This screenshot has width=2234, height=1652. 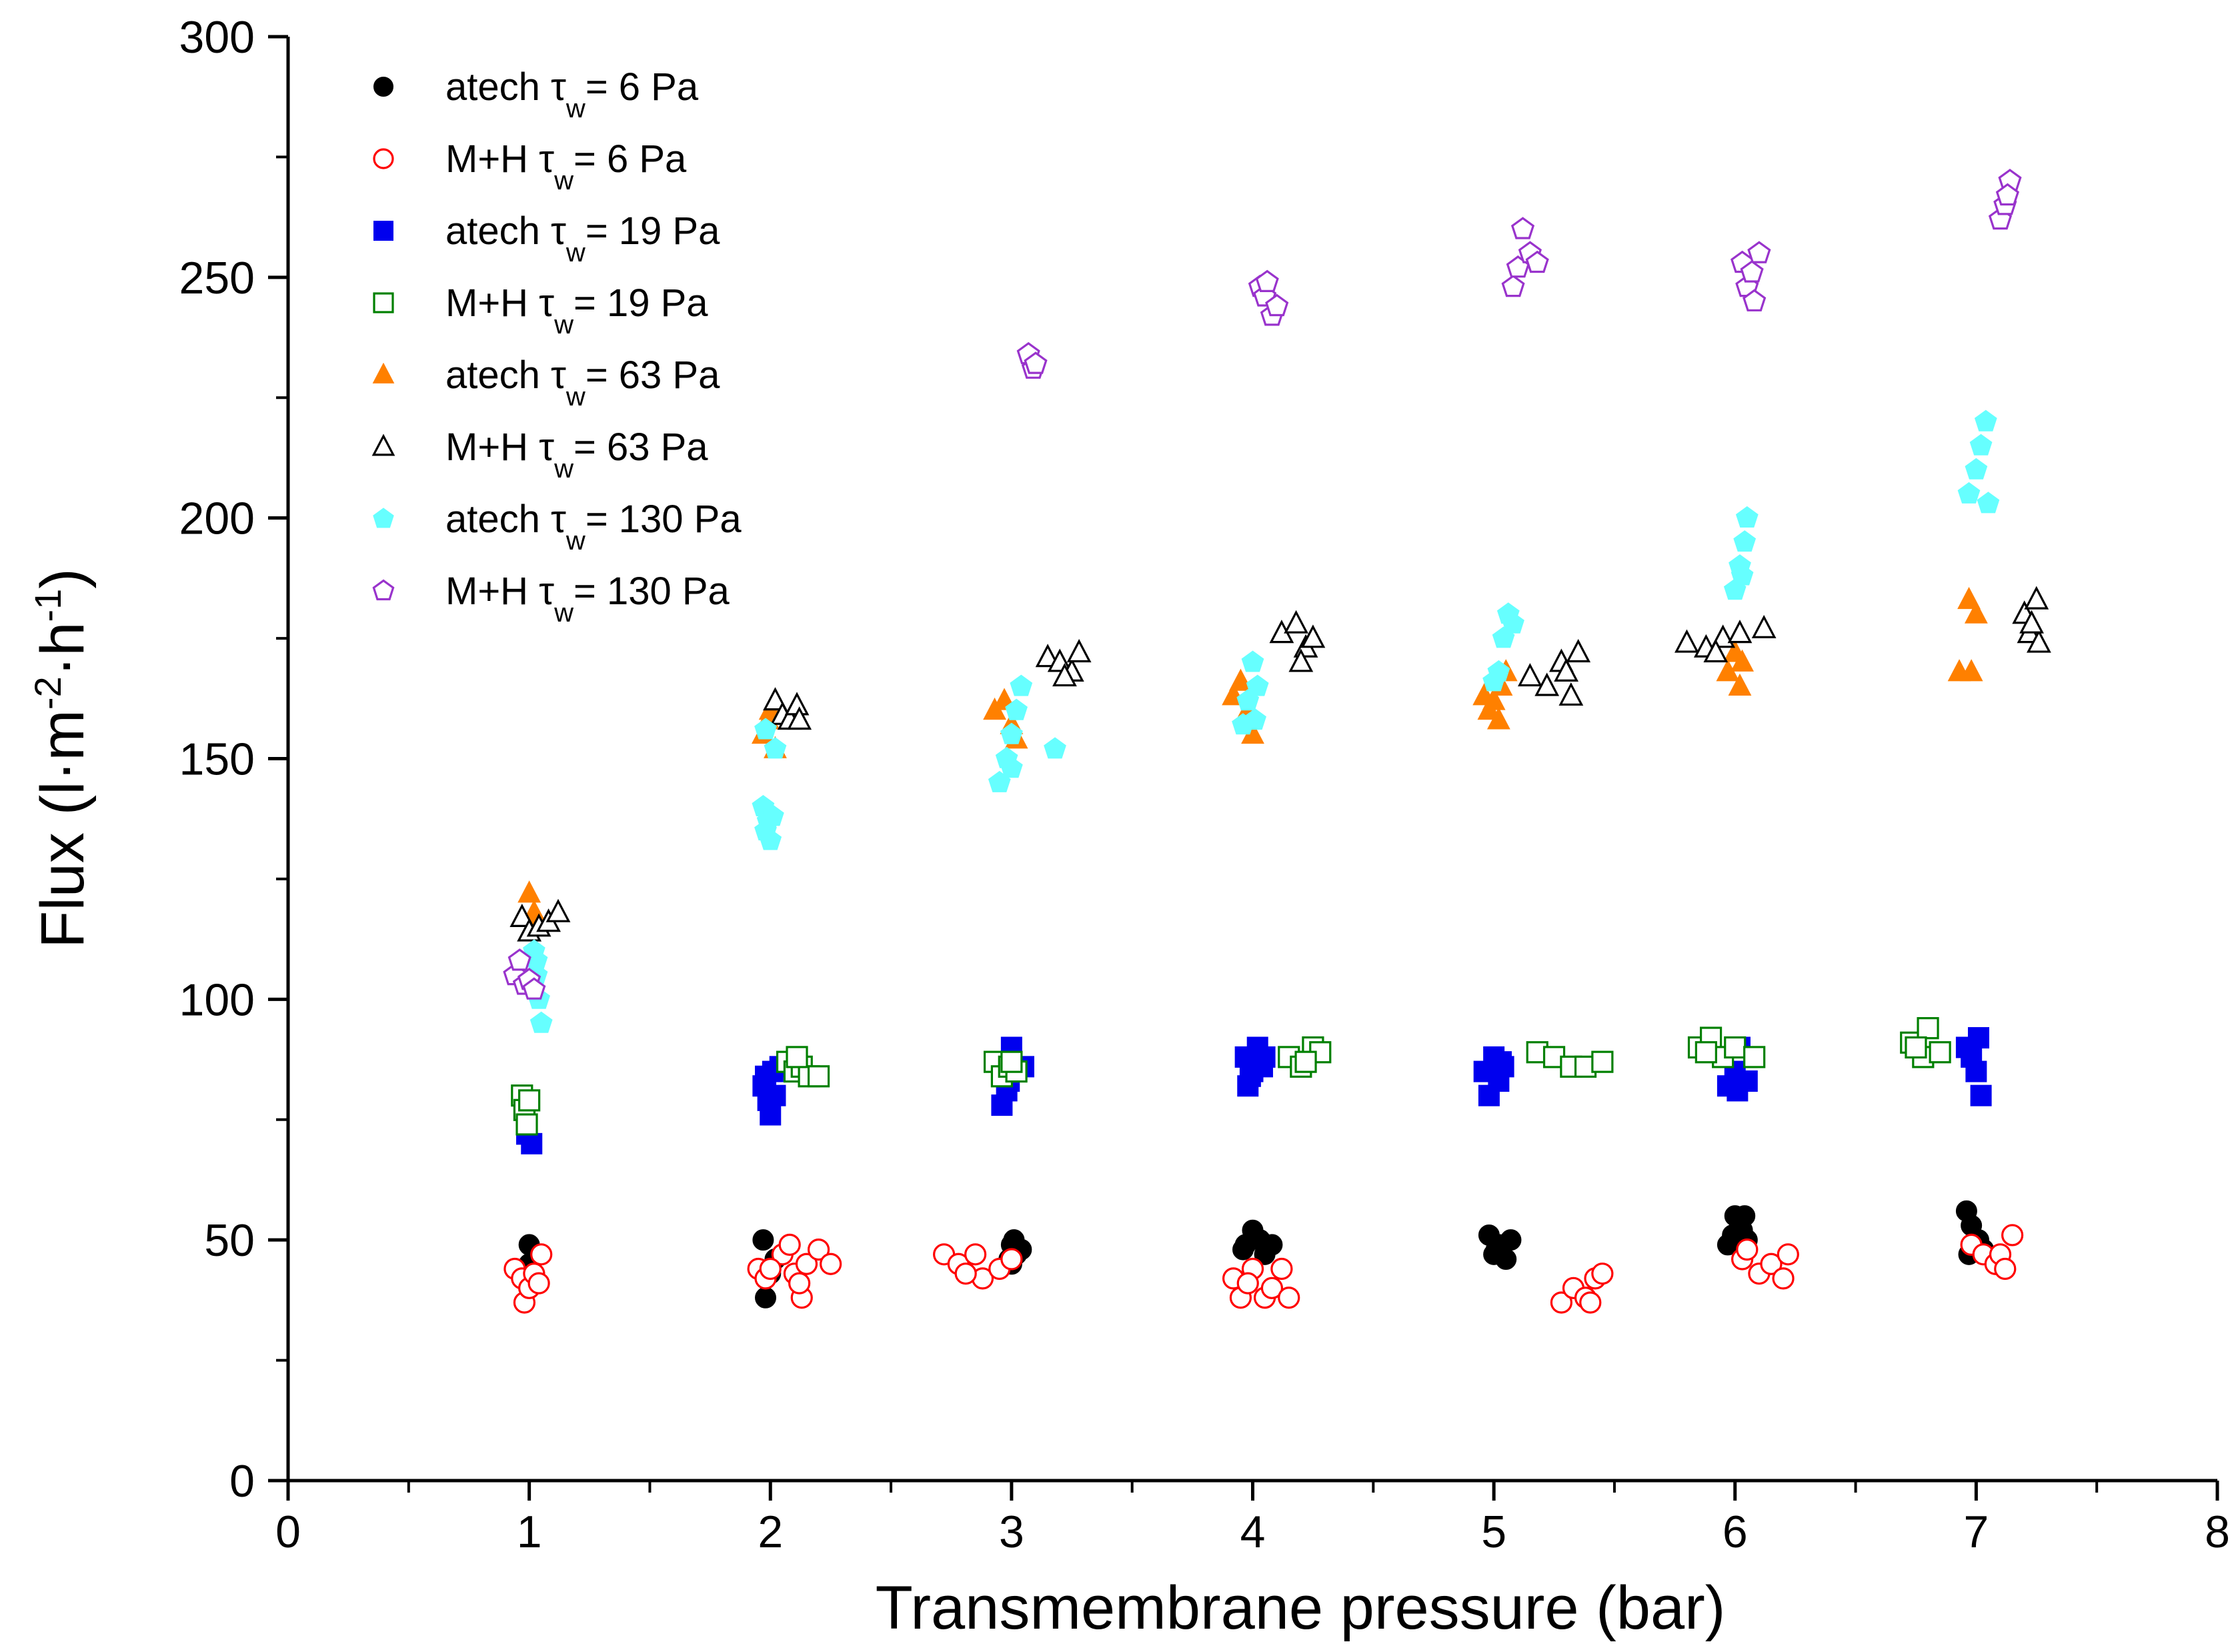 What do you see at coordinates (572, 94) in the screenshot?
I see `legend-label: atech τw= 6 Pa` at bounding box center [572, 94].